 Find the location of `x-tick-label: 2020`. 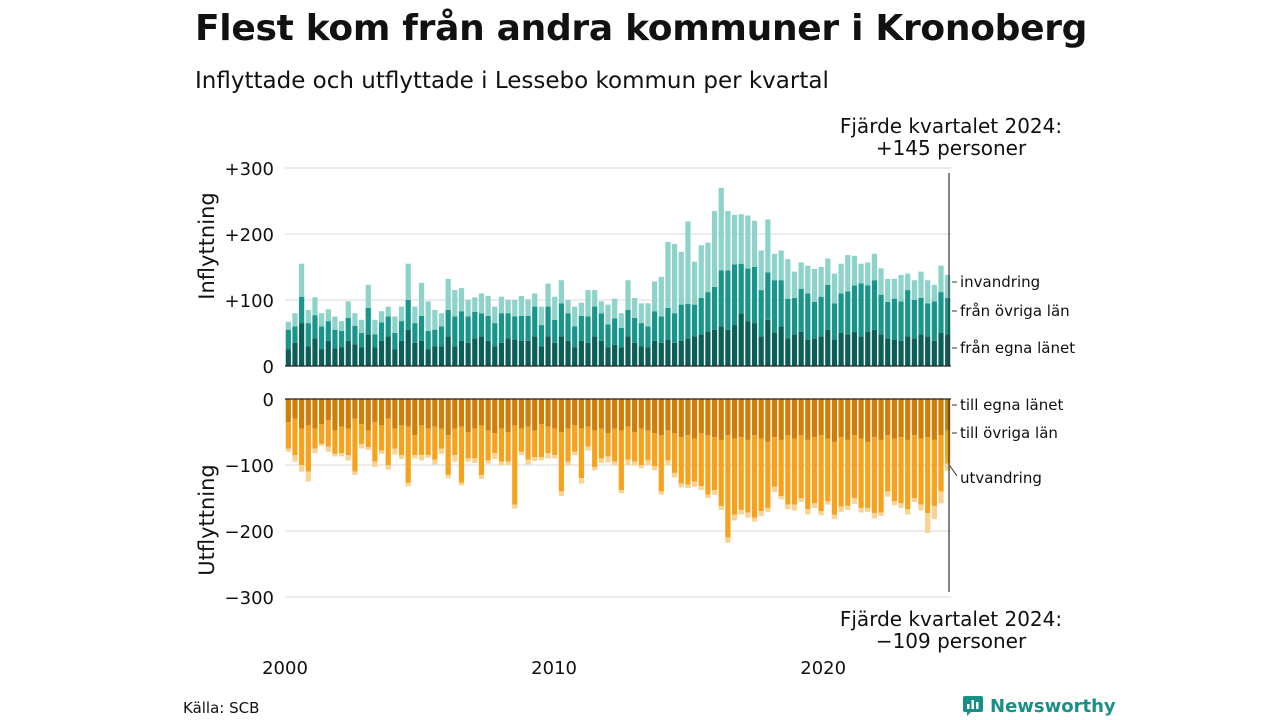

x-tick-label: 2020 is located at coordinates (823, 668).